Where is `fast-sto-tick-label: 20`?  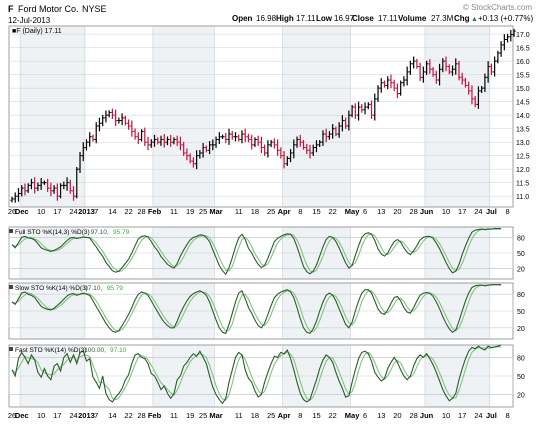
fast-sto-tick-label: 20 is located at coordinates (521, 396).